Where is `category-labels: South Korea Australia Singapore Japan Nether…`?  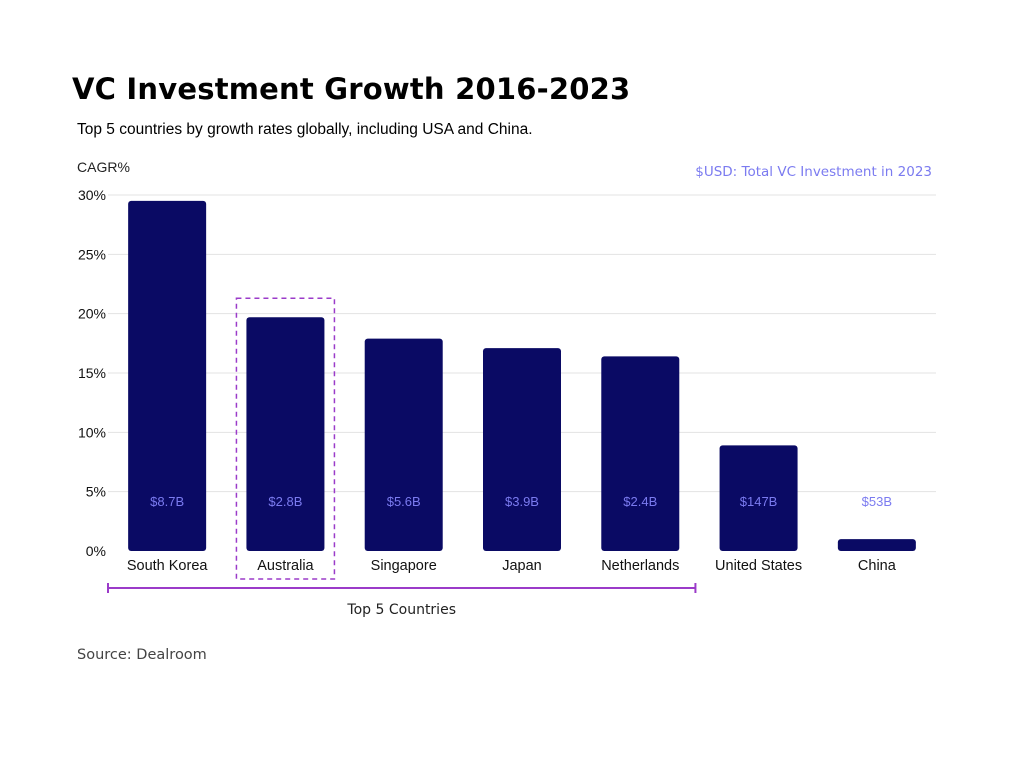
category-labels: South Korea Australia Singapore Japan Nether… is located at coordinates (512, 566).